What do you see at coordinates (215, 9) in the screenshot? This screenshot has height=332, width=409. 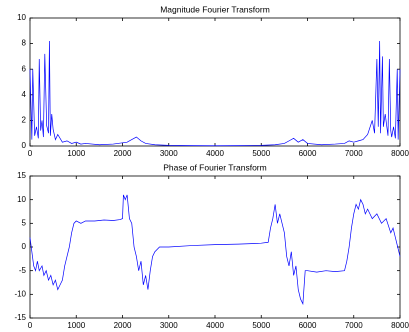 I see `chart-title: Magnitude Fourier Transform` at bounding box center [215, 9].